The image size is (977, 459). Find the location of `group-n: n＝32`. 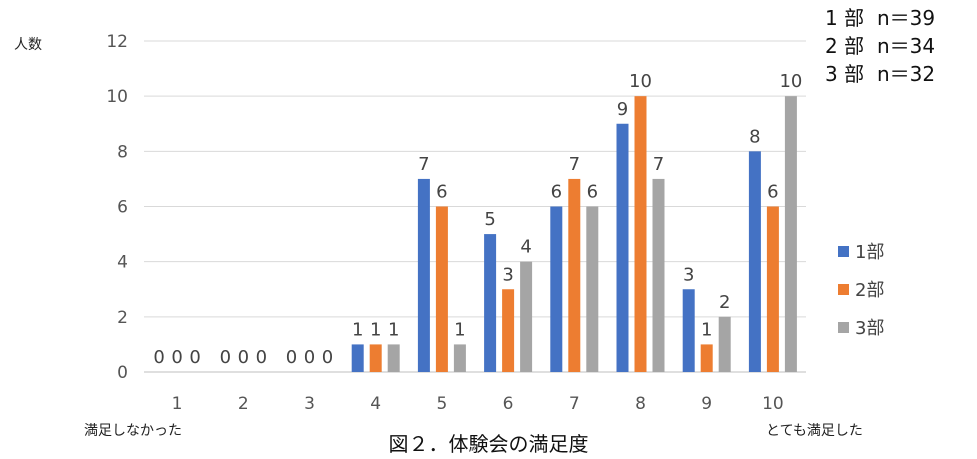

group-n: n＝32 is located at coordinates (906, 74).